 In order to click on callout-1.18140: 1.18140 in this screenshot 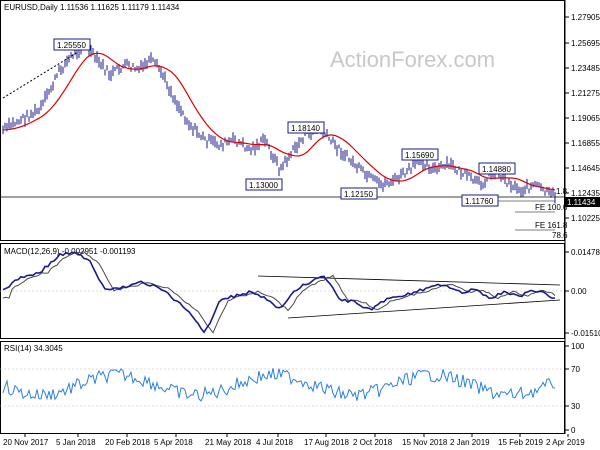, I will do `click(306, 127)`.